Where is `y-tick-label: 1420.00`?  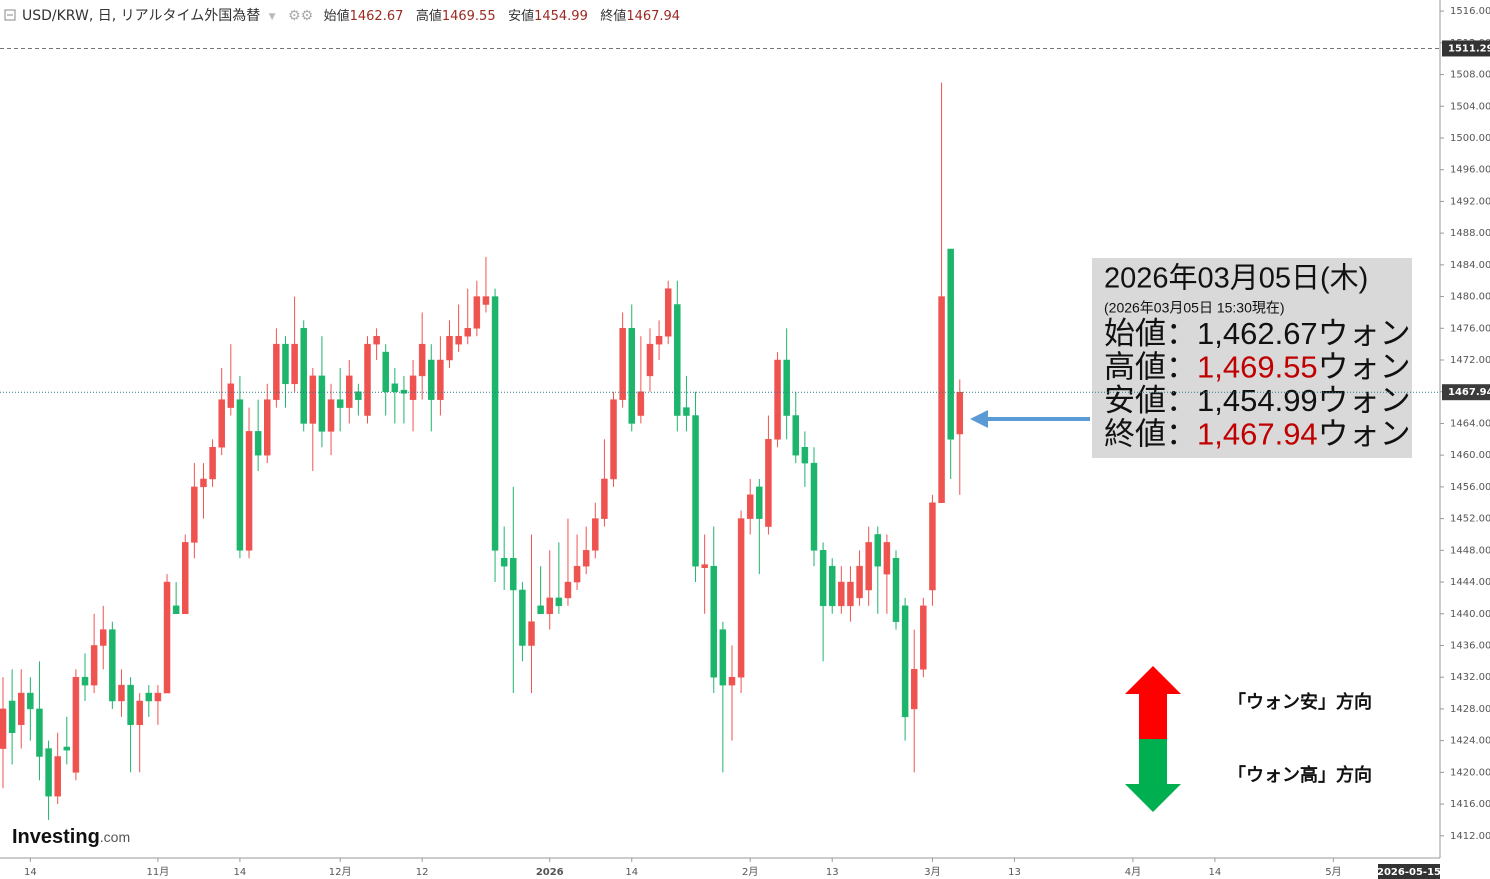 y-tick-label: 1420.00 is located at coordinates (1470, 772).